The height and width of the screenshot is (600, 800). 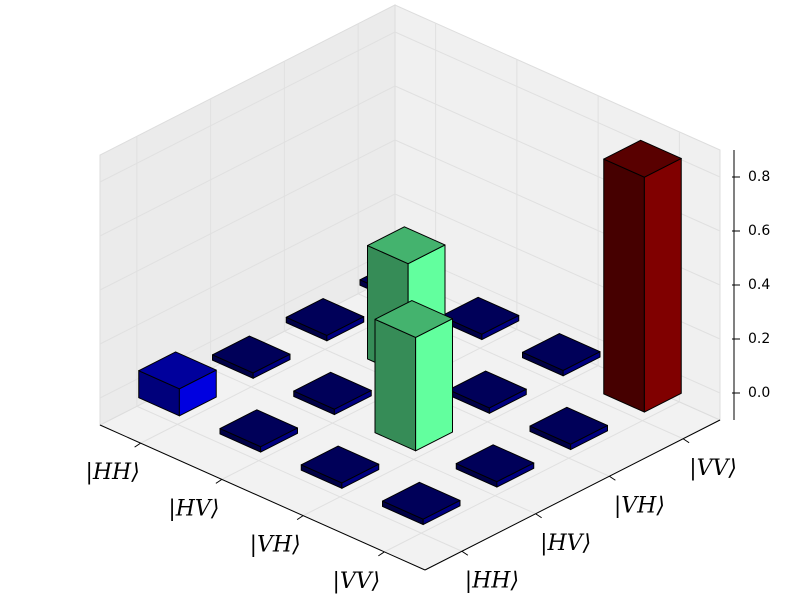 I want to click on x-tick-label: |HH⟩, so click(x=112, y=472).